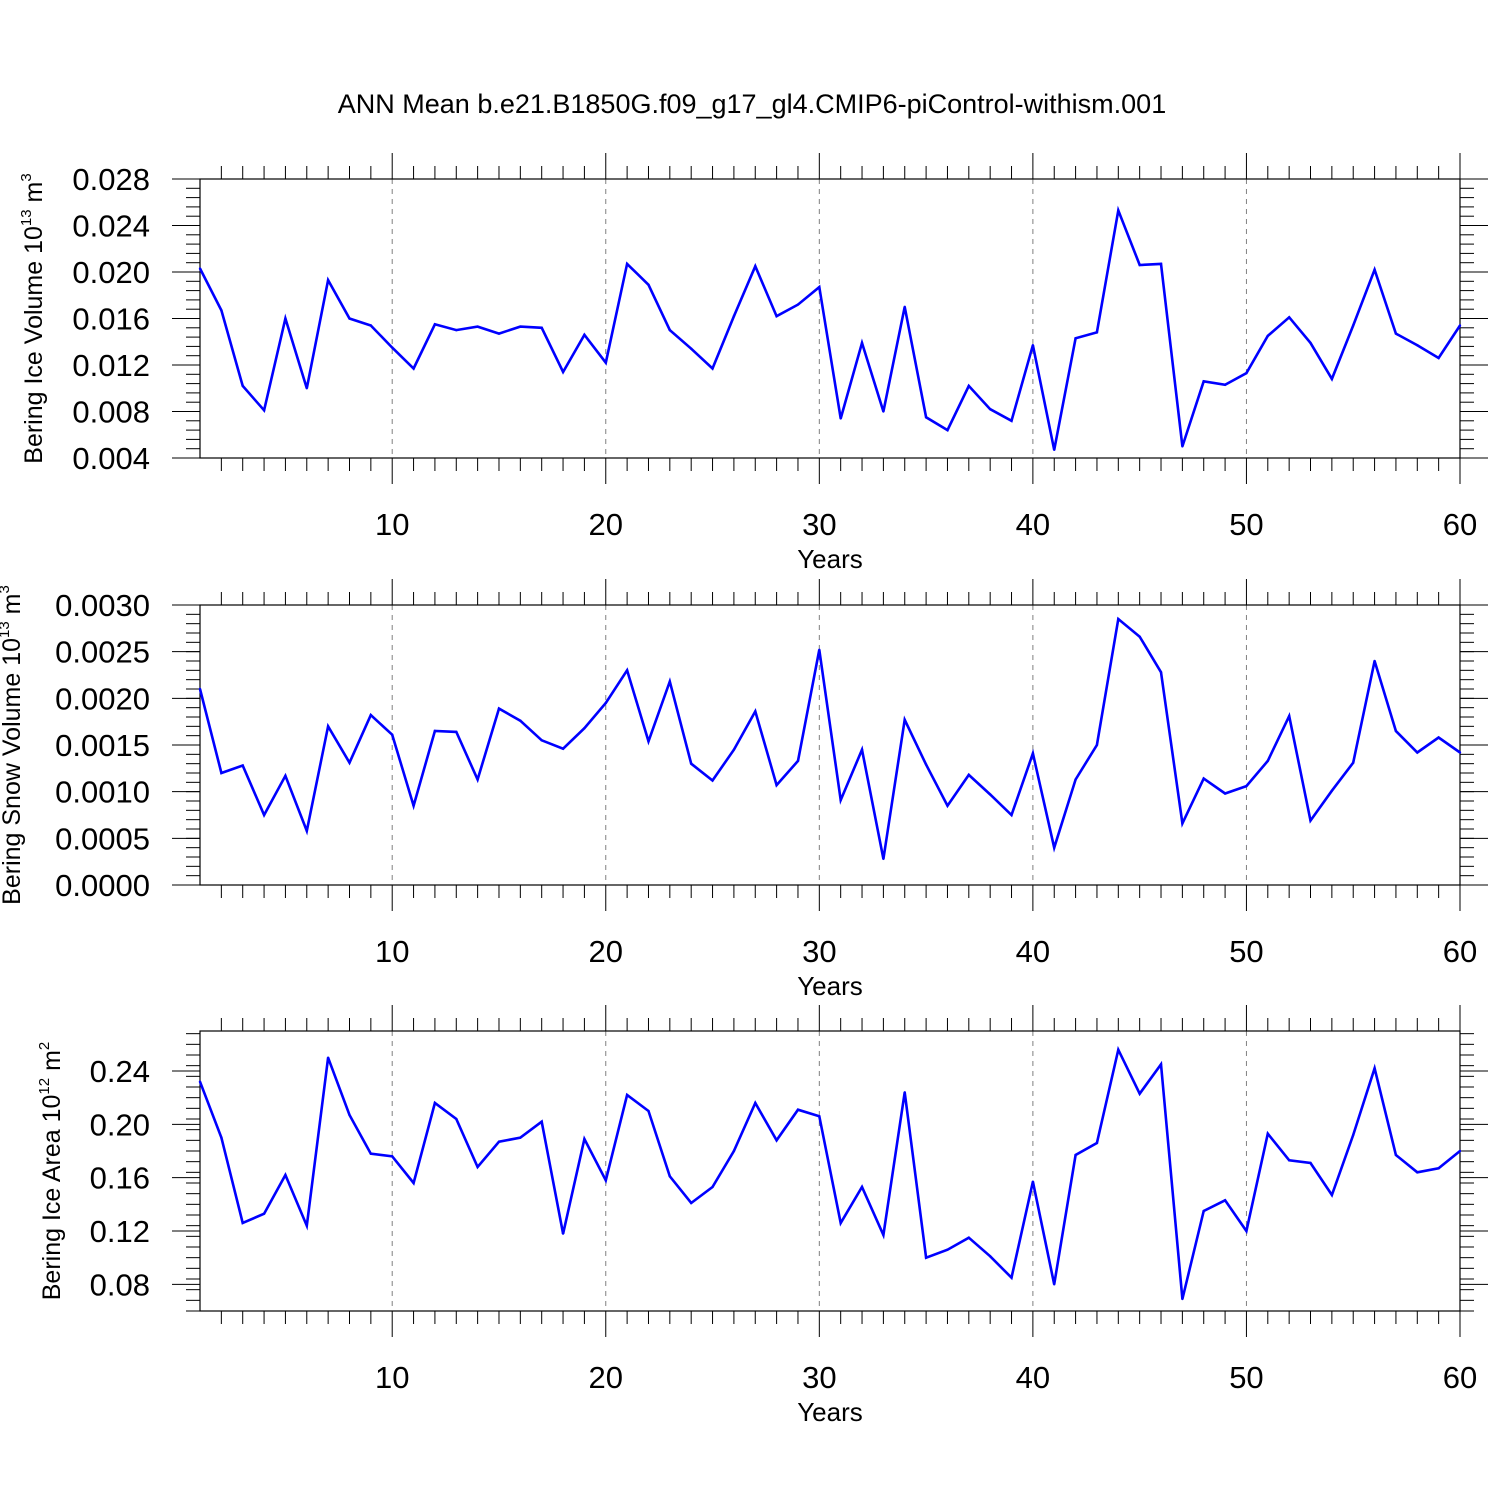 This screenshot has width=1500, height=1500. I want to click on panel-1-xtick-label-10: 10, so click(392, 524).